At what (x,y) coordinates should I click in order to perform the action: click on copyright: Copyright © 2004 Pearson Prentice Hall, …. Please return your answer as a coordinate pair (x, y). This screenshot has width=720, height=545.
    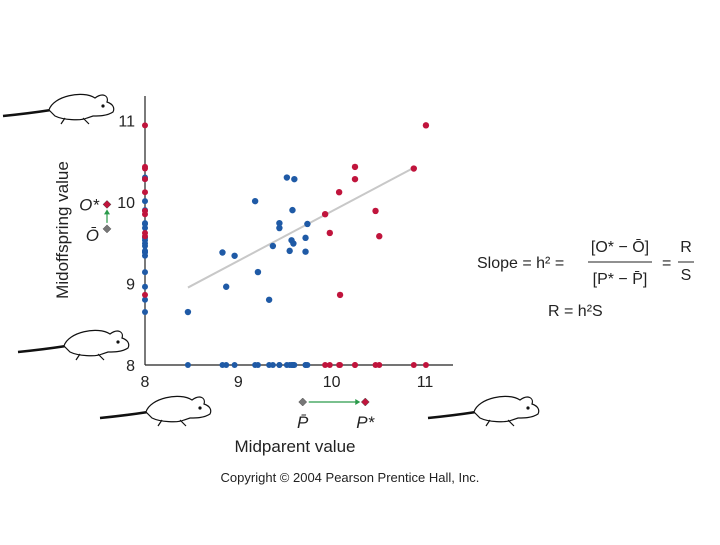
    Looking at the image, I should click on (350, 477).